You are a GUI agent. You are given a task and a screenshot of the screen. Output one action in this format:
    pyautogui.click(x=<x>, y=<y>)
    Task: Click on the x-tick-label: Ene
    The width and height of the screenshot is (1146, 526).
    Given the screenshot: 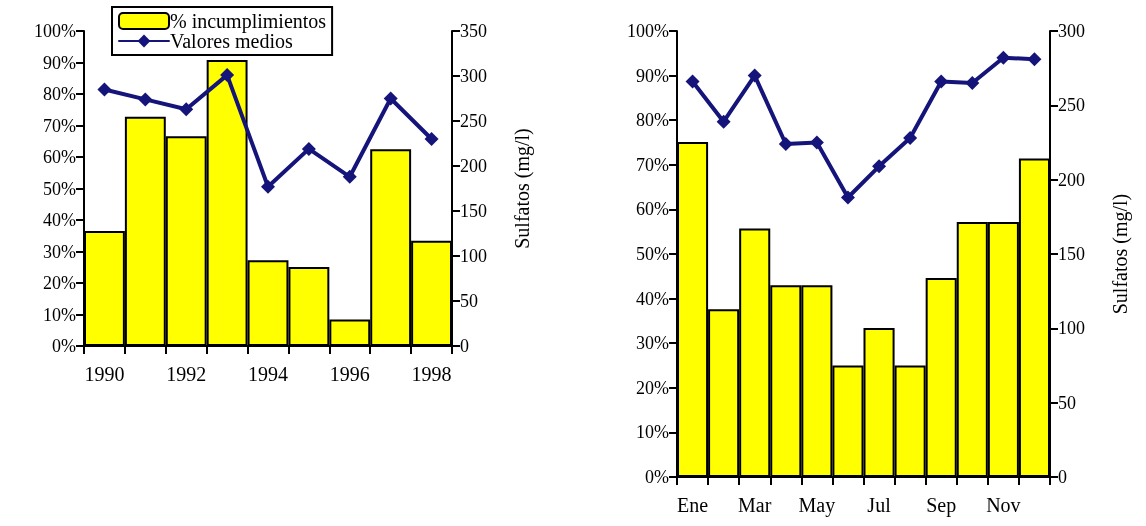 What is the action you would take?
    pyautogui.click(x=692, y=505)
    